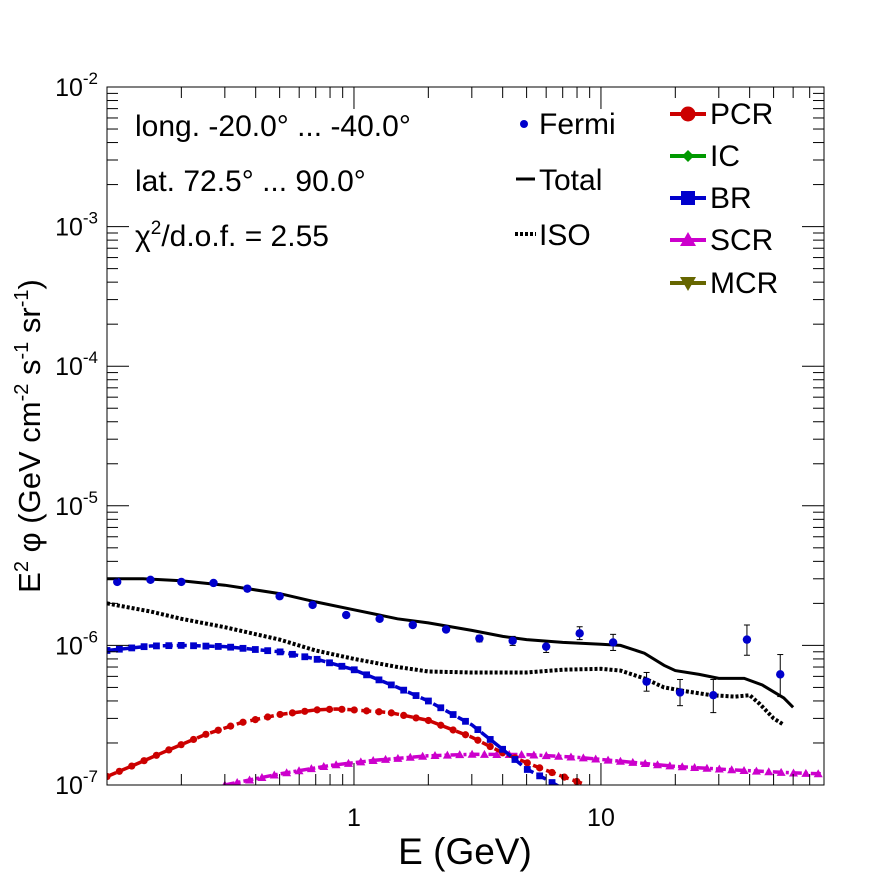 This screenshot has width=896, height=872. Describe the element at coordinates (90, 636) in the screenshot. I see `y-tick-exponent: -6` at that location.